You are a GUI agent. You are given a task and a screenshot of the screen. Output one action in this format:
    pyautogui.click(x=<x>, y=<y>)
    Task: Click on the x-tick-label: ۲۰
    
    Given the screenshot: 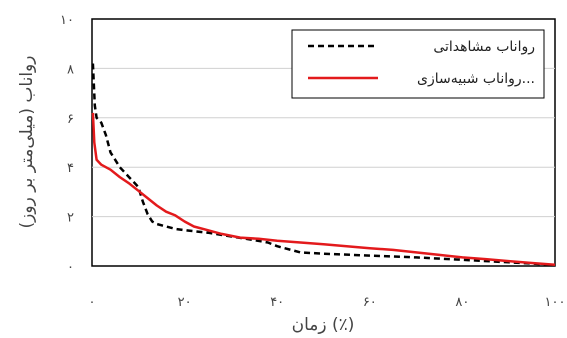 What is the action you would take?
    pyautogui.click(x=185, y=302)
    